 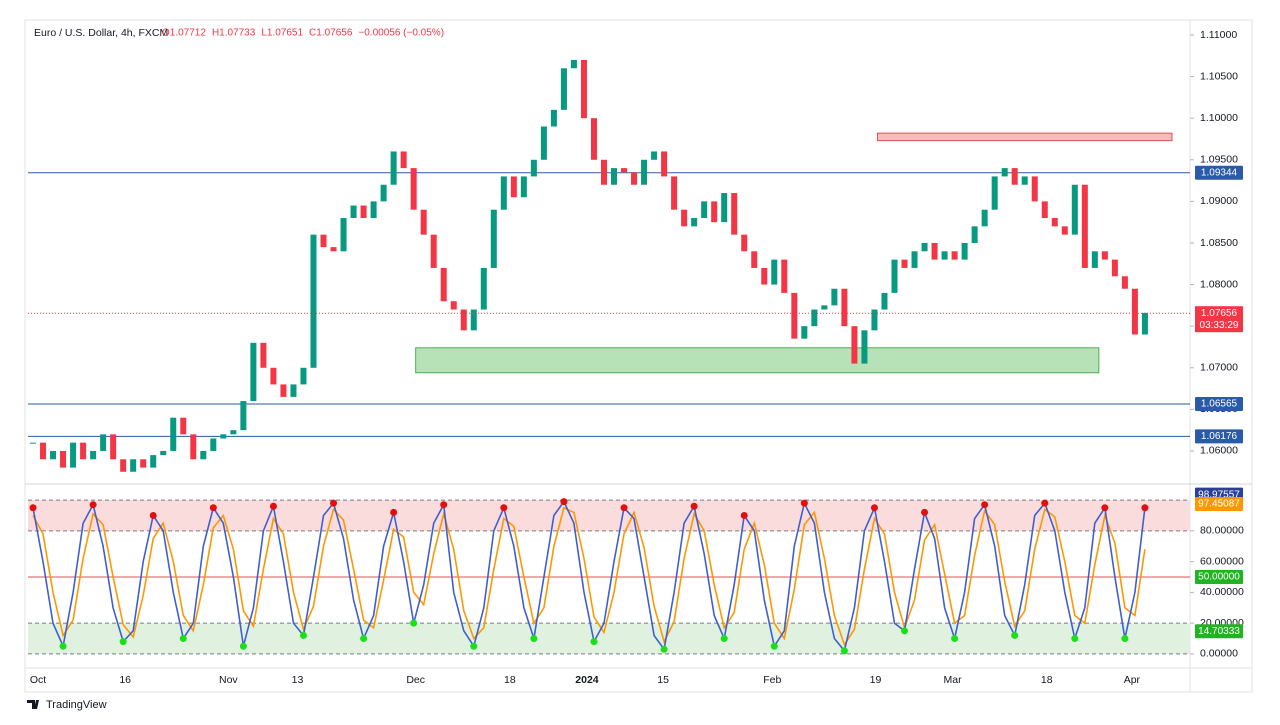 I want to click on ohlc-value: C1.07656, so click(x=331, y=33).